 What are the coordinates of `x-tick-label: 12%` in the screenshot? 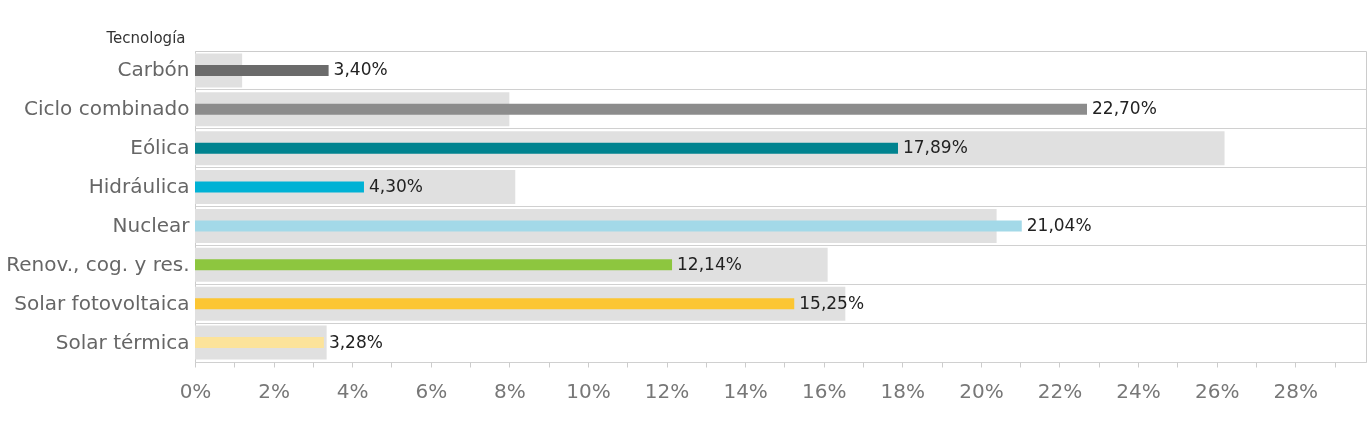 It's located at (667, 390).